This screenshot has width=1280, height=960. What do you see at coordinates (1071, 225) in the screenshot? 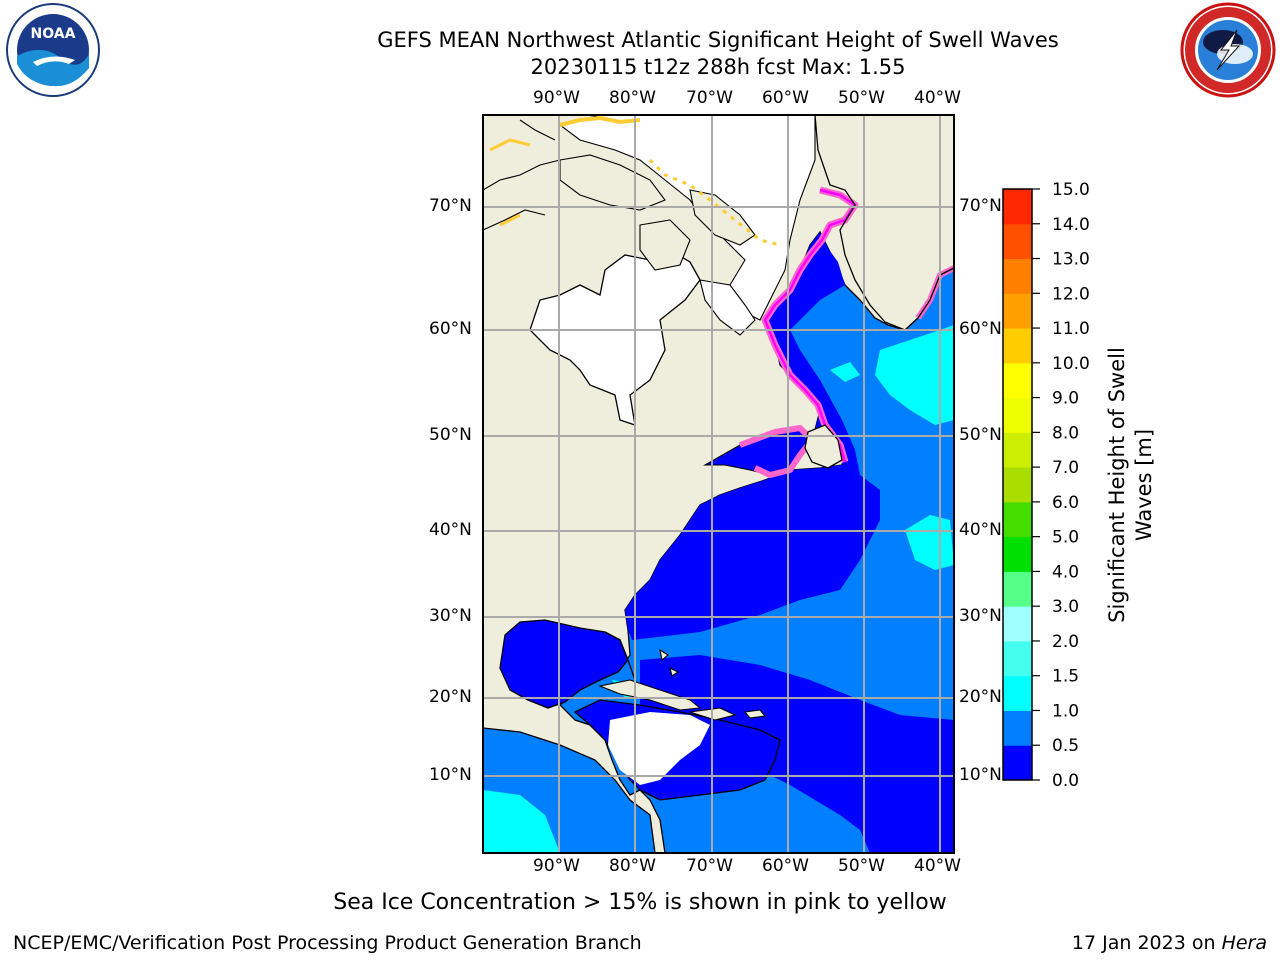
I see `colorbar-tick-label: 14.0` at bounding box center [1071, 225].